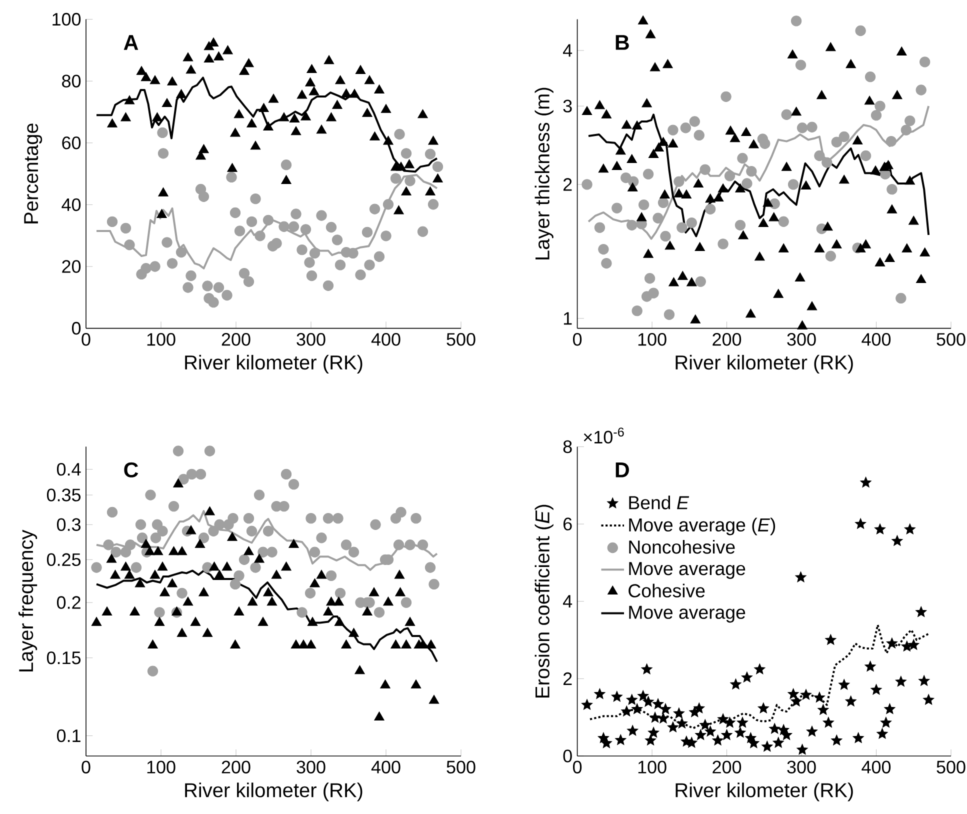  Describe the element at coordinates (659, 503) in the screenshot. I see `legend-label: Bend E` at that location.